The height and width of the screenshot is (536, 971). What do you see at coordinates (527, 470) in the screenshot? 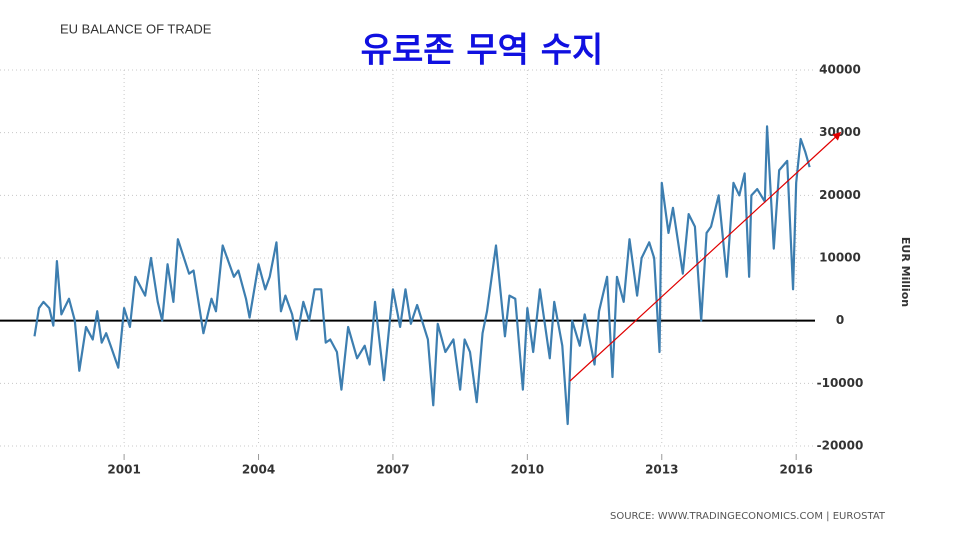
I see `x-tick-label: 2010` at bounding box center [527, 470].